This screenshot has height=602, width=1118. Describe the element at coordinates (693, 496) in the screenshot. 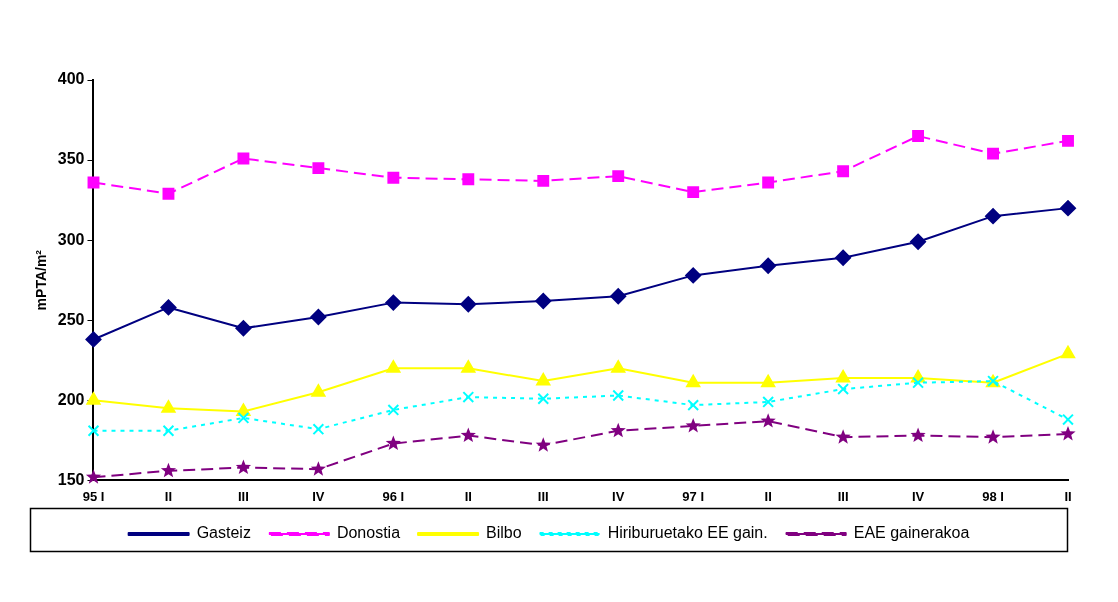

I see `x-tick-label: 97 I` at that location.